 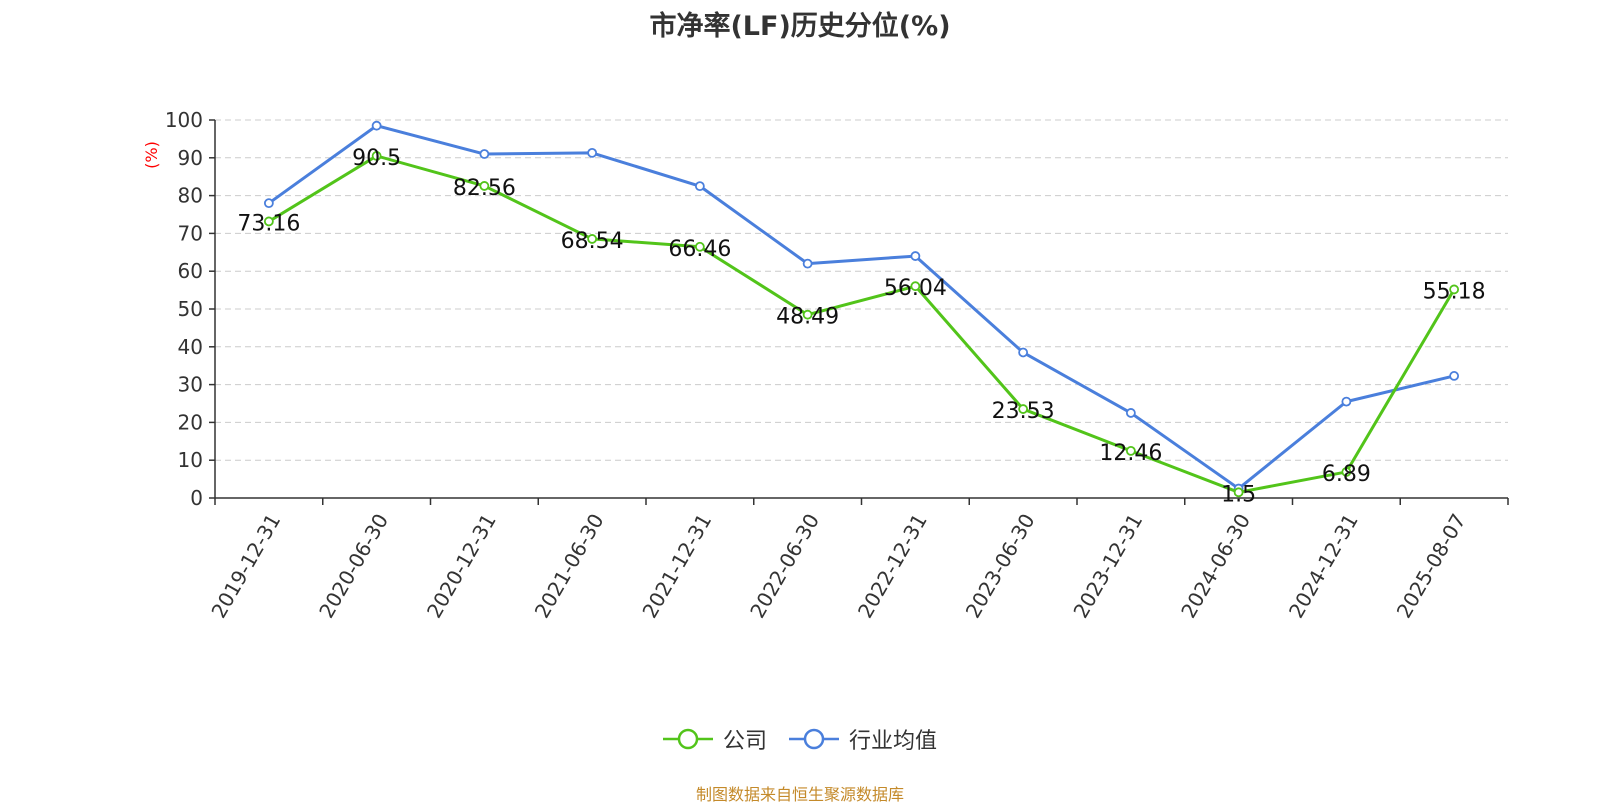 I want to click on data-label: 90.5, so click(x=376, y=158).